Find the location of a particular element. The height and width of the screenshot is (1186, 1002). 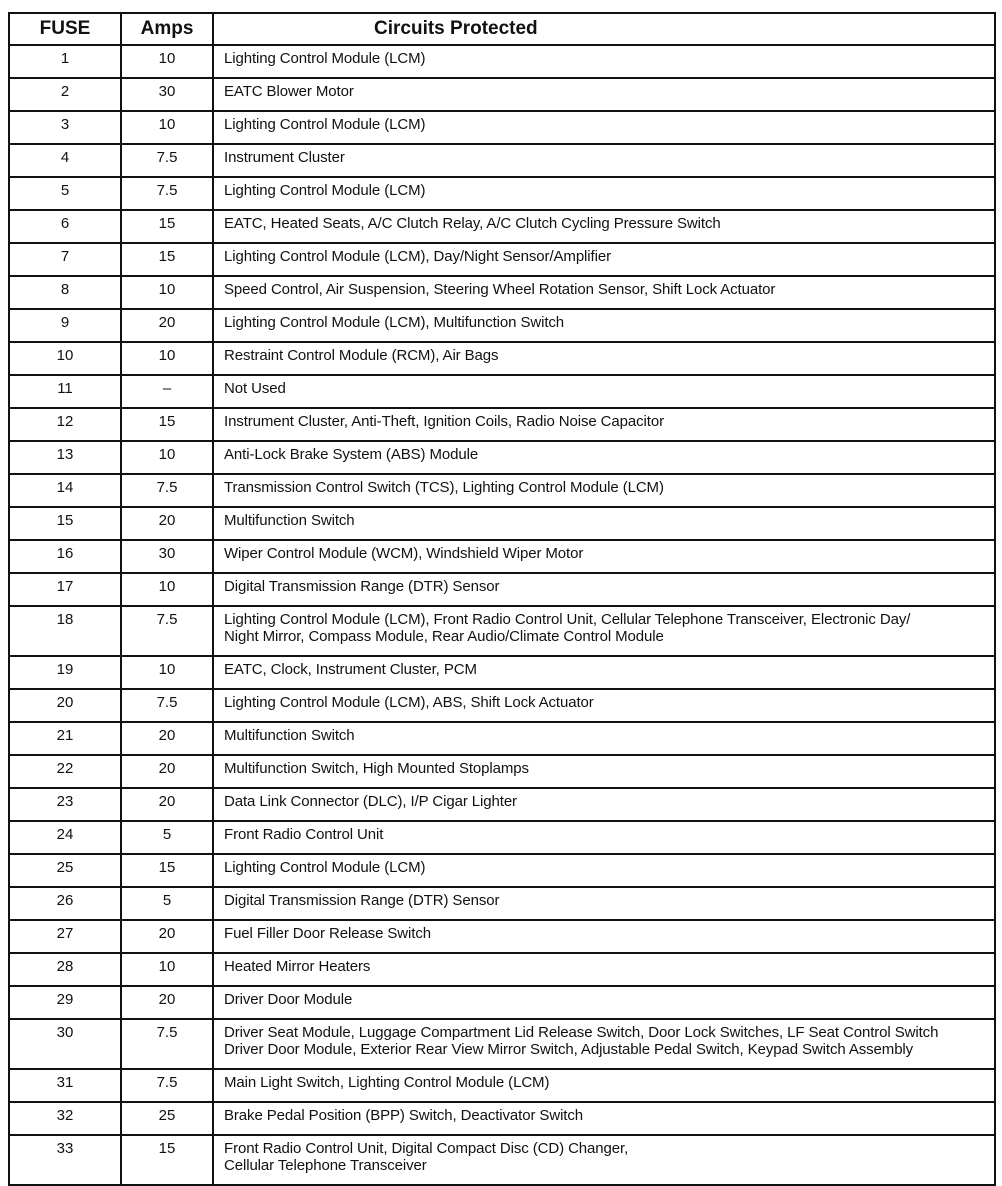

table-row: 29 20 Driver Door Module is located at coordinates (502, 1002).